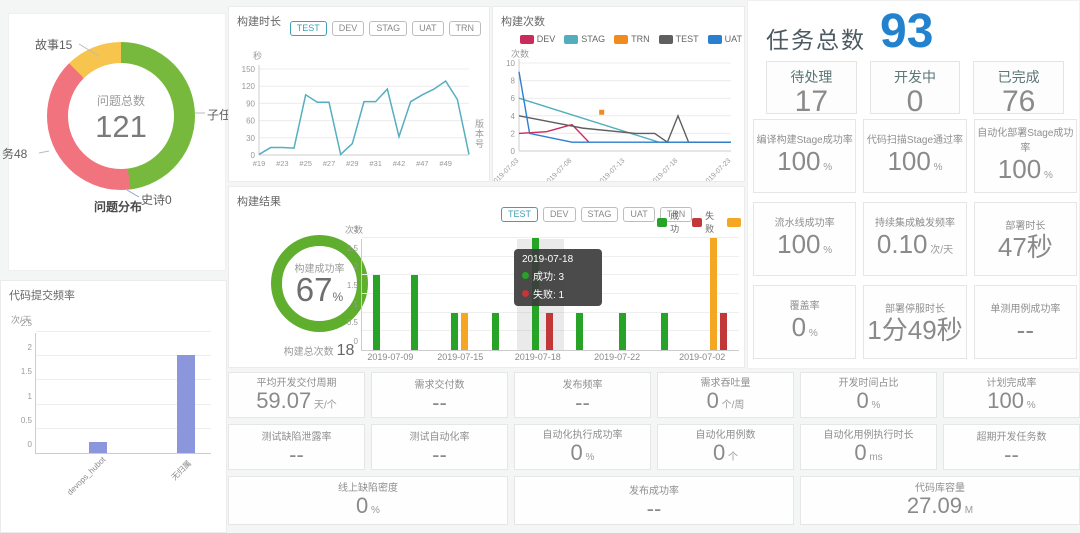 This screenshot has height=533, width=1080. Describe the element at coordinates (915, 239) in the screenshot. I see `metric-card-4: 持续集成触发频率 0.10 次/天` at that location.